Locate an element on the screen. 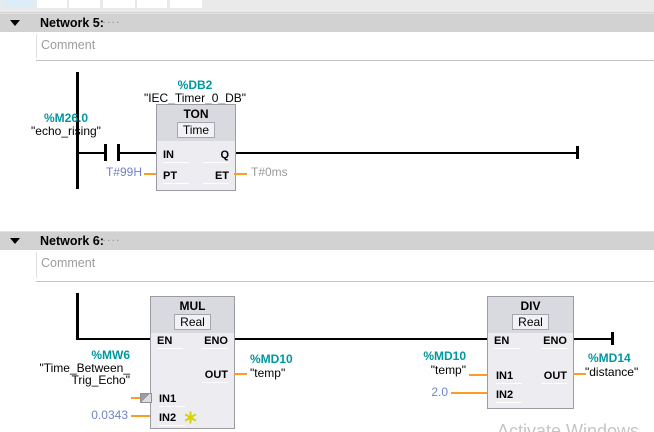  timer-db-address: %DB2 is located at coordinates (195, 85).